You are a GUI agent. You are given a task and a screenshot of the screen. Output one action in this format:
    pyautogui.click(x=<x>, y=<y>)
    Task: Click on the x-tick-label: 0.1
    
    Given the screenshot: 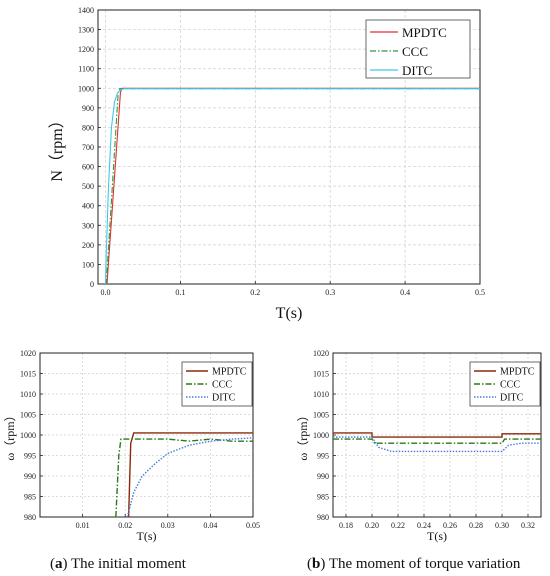 What is the action you would take?
    pyautogui.click(x=180, y=292)
    